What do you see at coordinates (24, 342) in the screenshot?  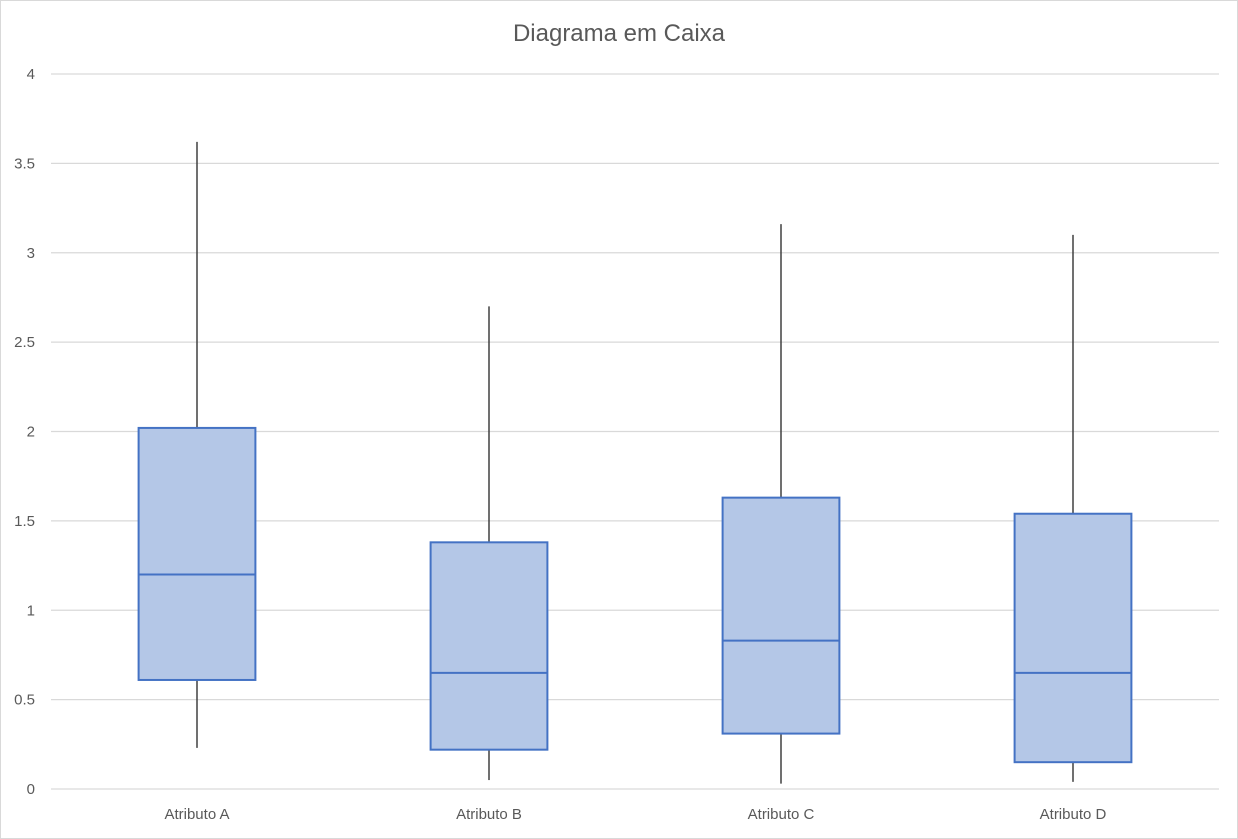 I see `y-tick-label: 2.5` at bounding box center [24, 342].